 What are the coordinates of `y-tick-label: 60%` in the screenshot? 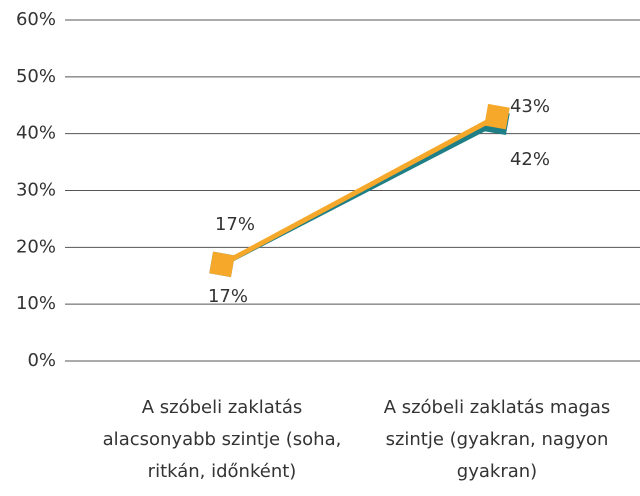 It's located at (36, 19).